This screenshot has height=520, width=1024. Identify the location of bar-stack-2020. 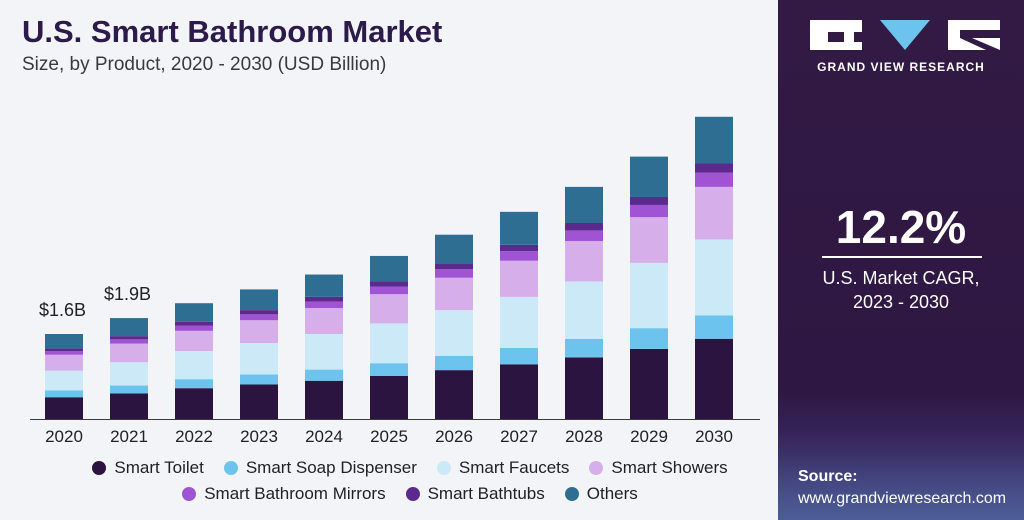
(64, 376).